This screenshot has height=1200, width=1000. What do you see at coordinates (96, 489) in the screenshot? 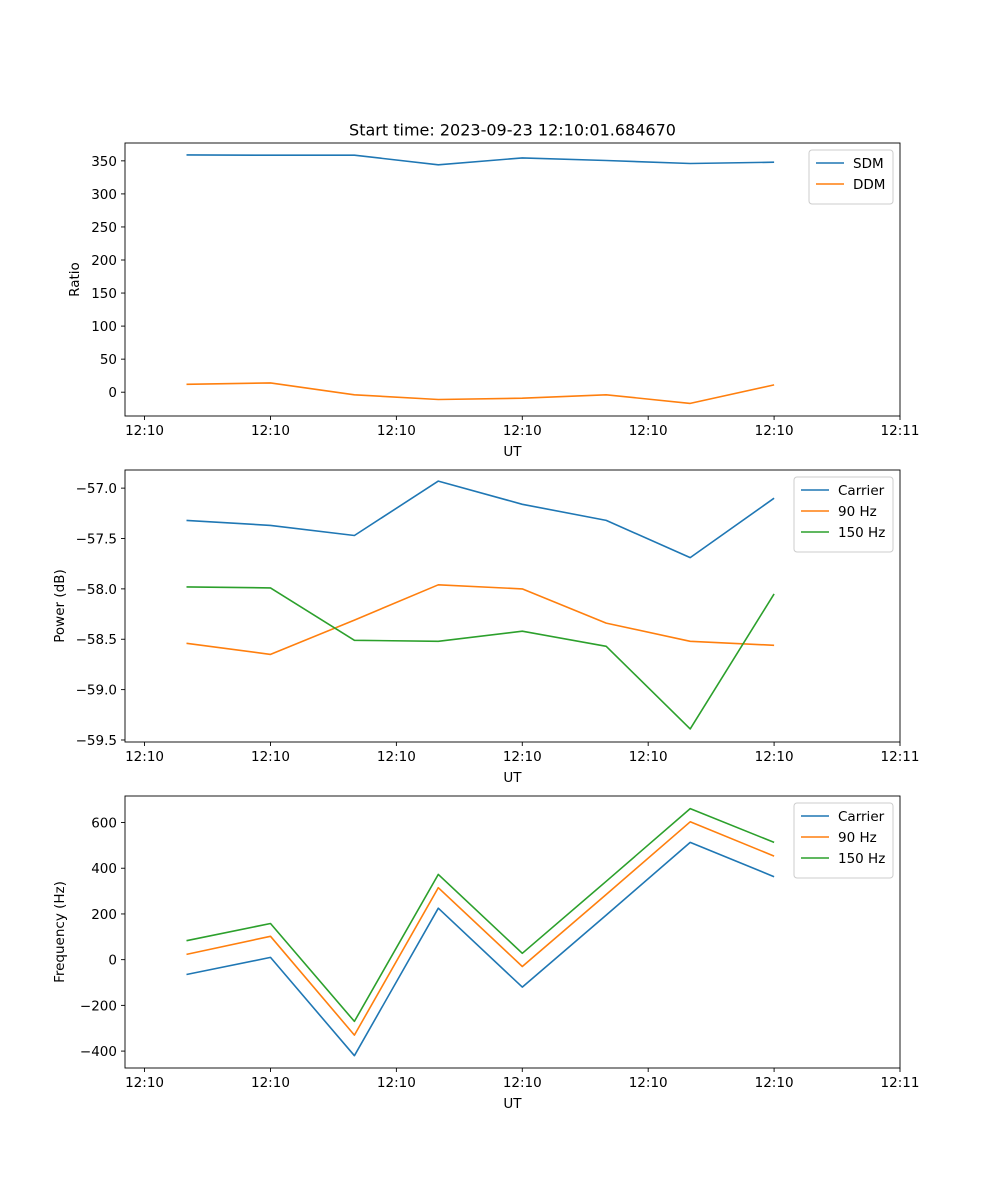
I see `y-tick-label: −57.0` at bounding box center [96, 489].